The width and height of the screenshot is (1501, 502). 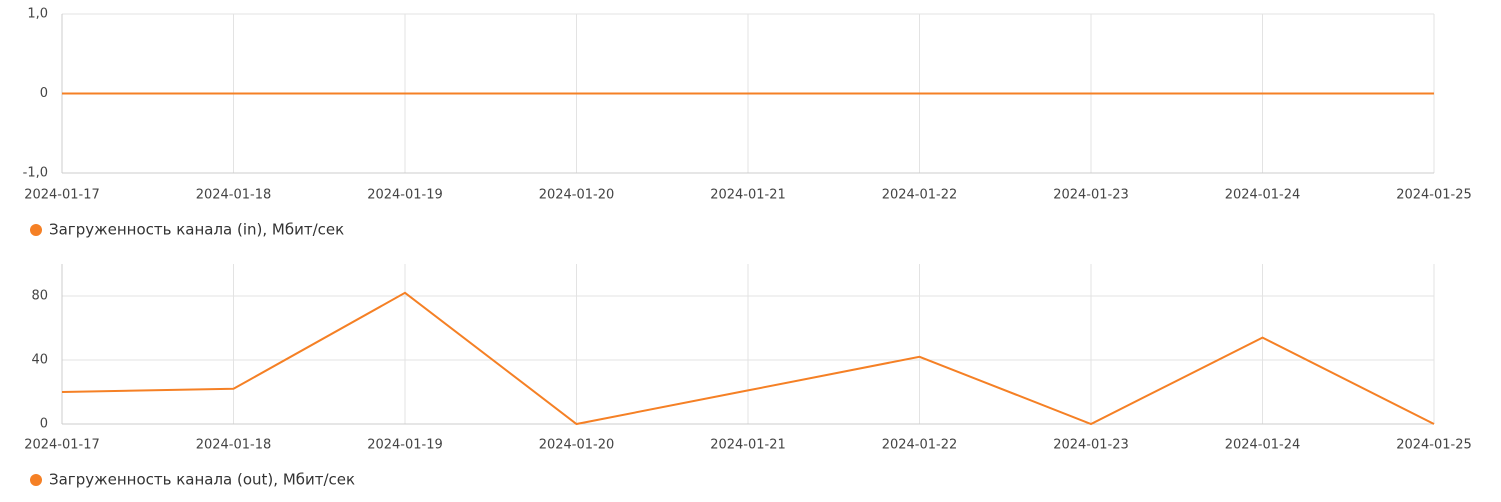 I want to click on y-tick-label: 1,0, so click(x=37, y=14).